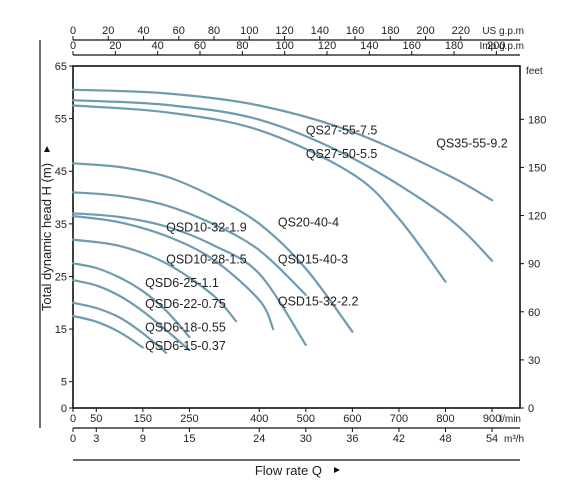 The height and width of the screenshot is (483, 576). What do you see at coordinates (313, 259) in the screenshot?
I see `curve-label-qsd15-40-3: QSD15-40-3` at bounding box center [313, 259].